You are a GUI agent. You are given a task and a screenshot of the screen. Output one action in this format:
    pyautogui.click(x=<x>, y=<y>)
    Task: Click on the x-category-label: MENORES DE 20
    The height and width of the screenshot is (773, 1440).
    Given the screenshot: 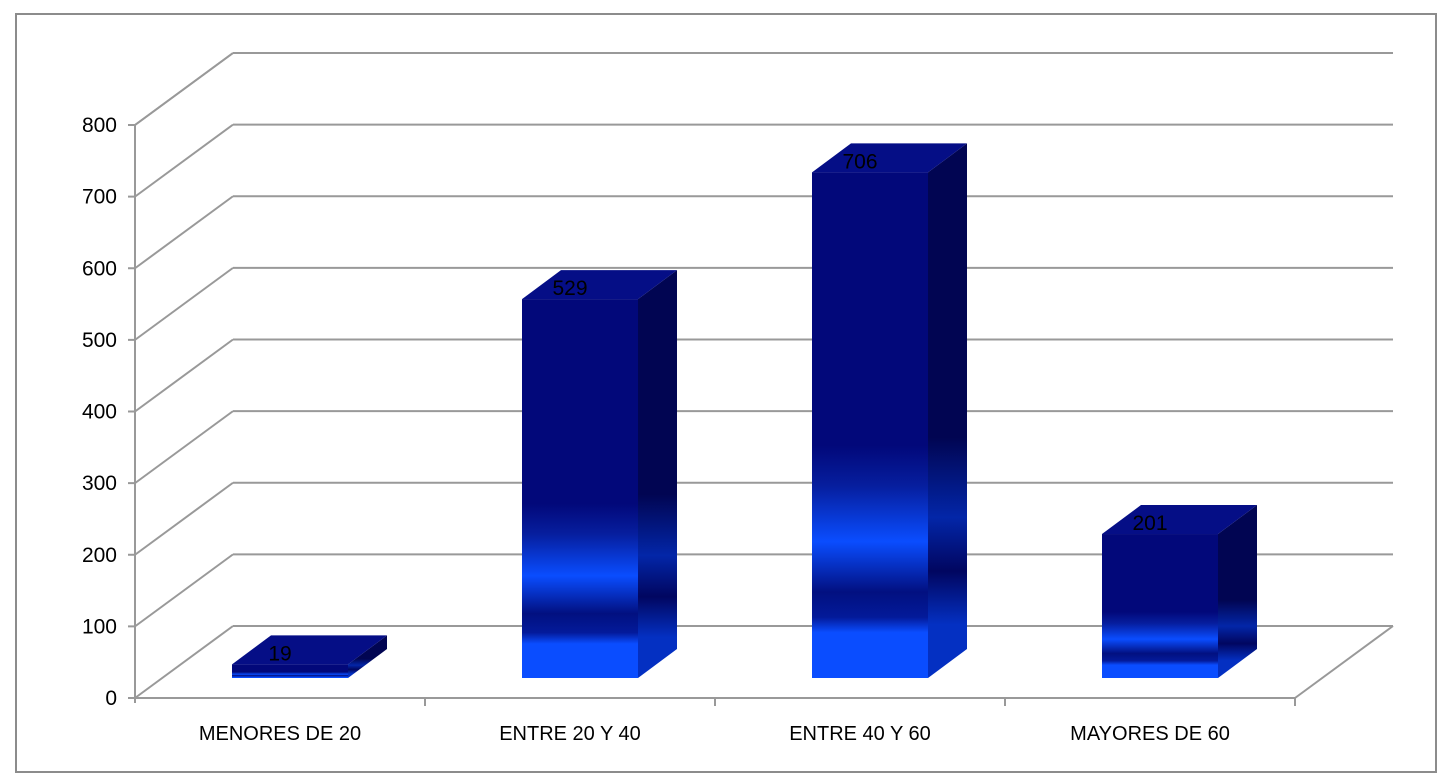 What is the action you would take?
    pyautogui.click(x=280, y=734)
    